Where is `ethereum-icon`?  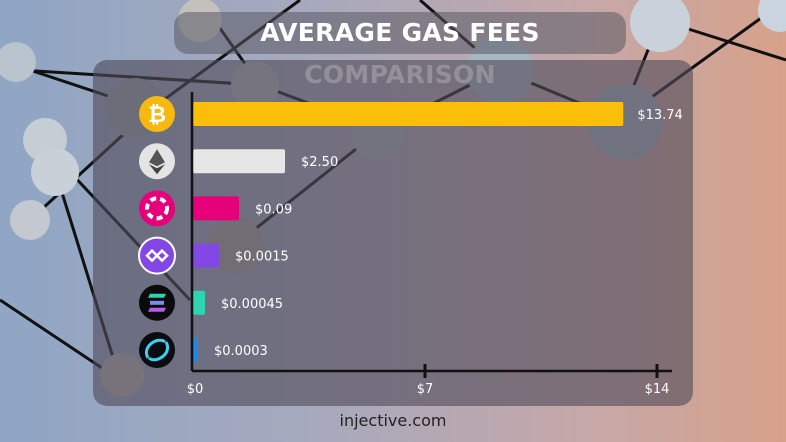
ethereum-icon is located at coordinates (157, 161).